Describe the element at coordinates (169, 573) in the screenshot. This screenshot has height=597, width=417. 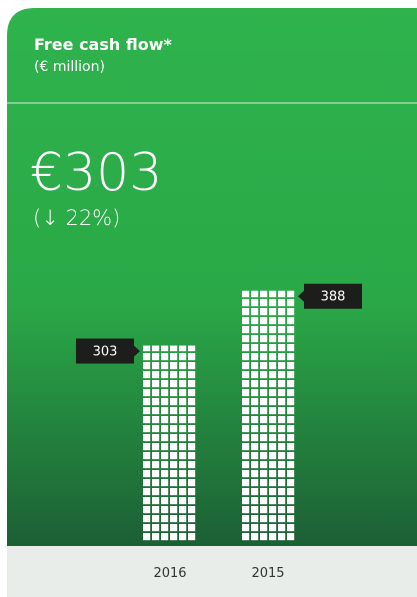
I see `x-tick-label: 2016` at that location.